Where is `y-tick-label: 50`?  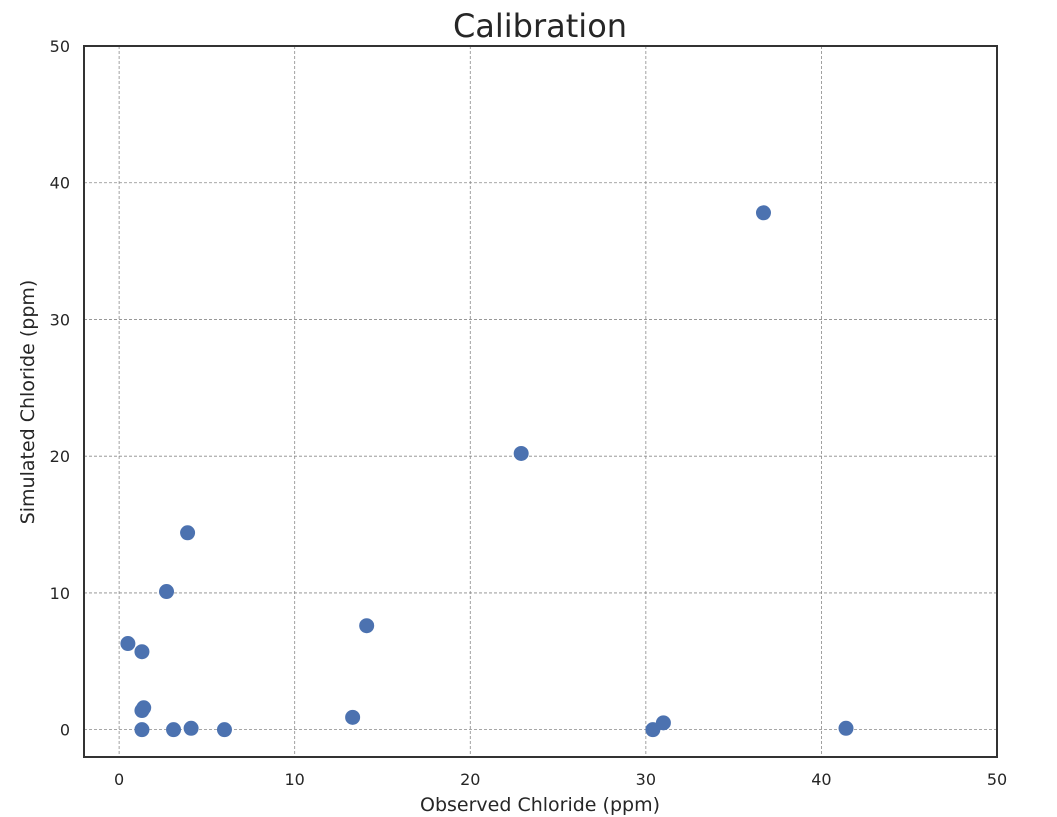
y-tick-label: 50 is located at coordinates (60, 46).